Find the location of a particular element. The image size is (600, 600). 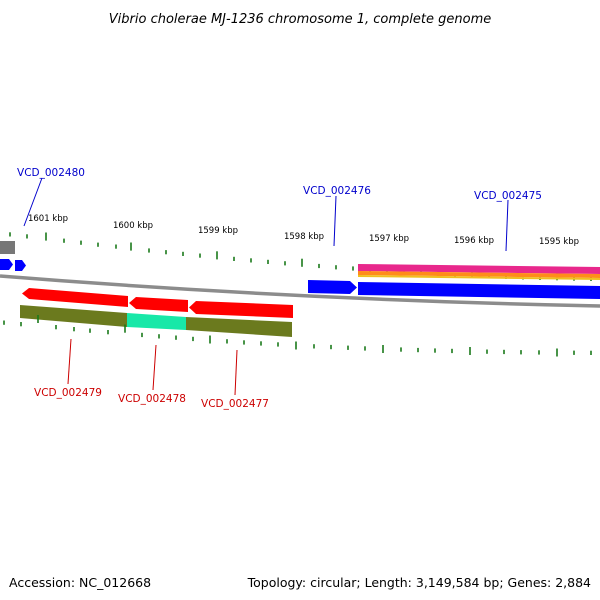

scale-label: 1595 kbp is located at coordinates (559, 242).